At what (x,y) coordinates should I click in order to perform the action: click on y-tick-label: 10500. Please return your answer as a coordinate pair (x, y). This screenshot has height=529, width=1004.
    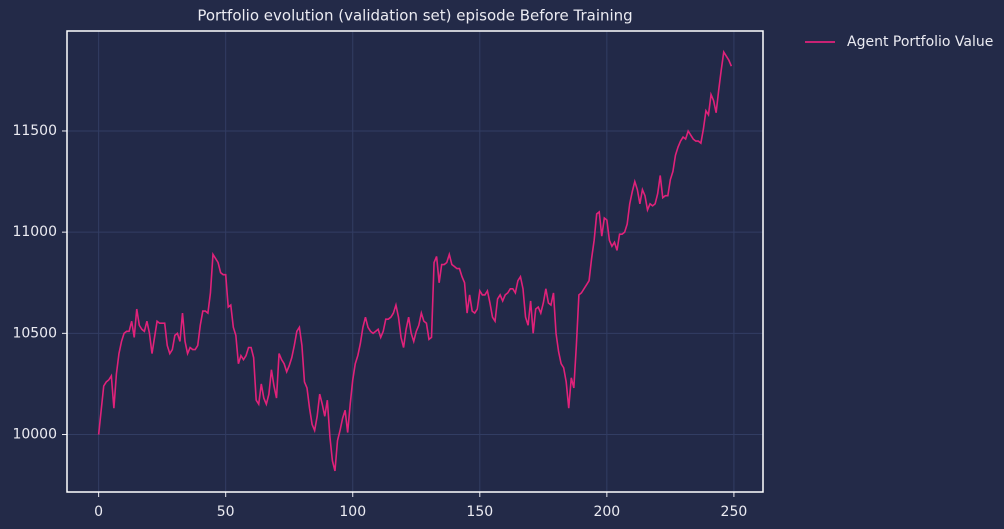
    Looking at the image, I should click on (34, 333).